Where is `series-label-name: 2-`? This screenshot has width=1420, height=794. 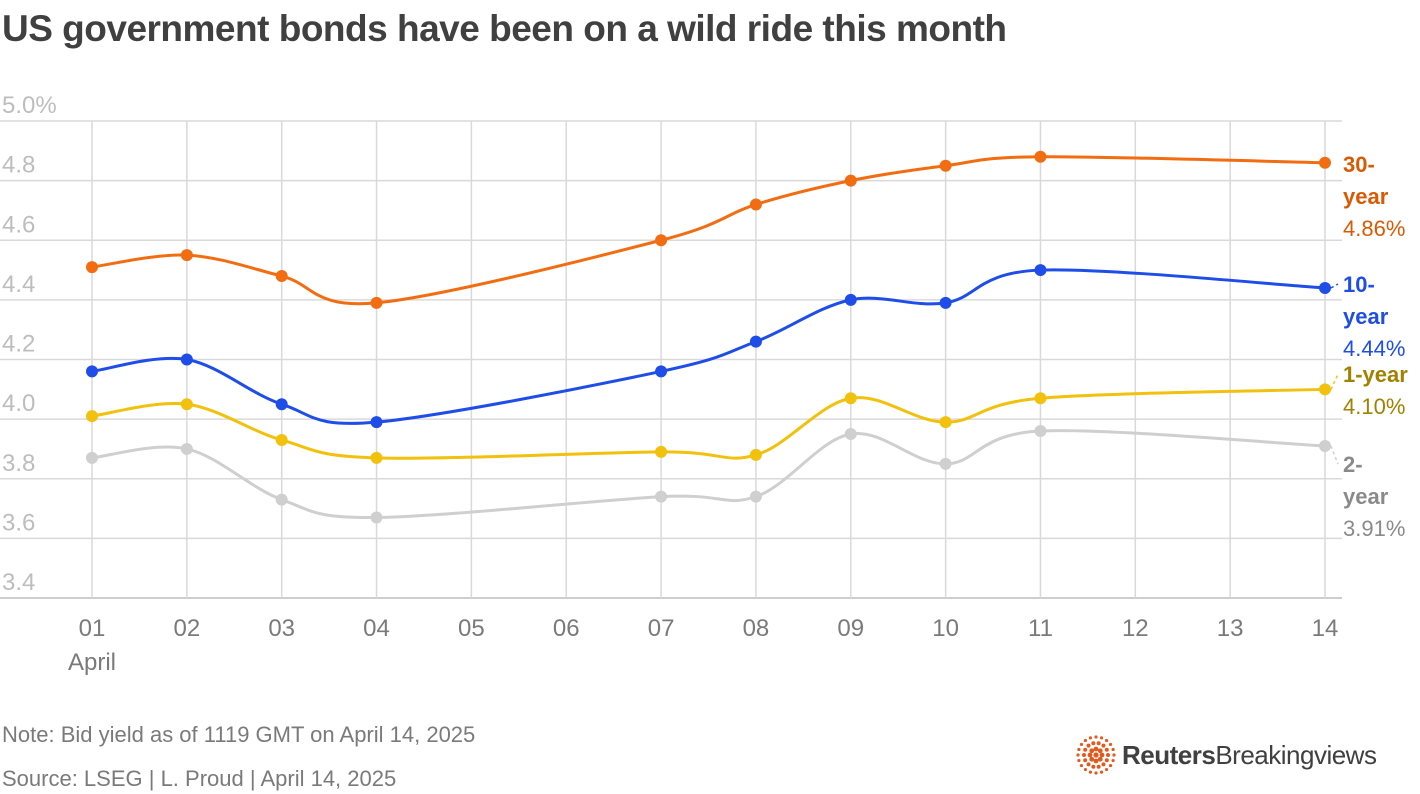
series-label-name: 2- is located at coordinates (1353, 464).